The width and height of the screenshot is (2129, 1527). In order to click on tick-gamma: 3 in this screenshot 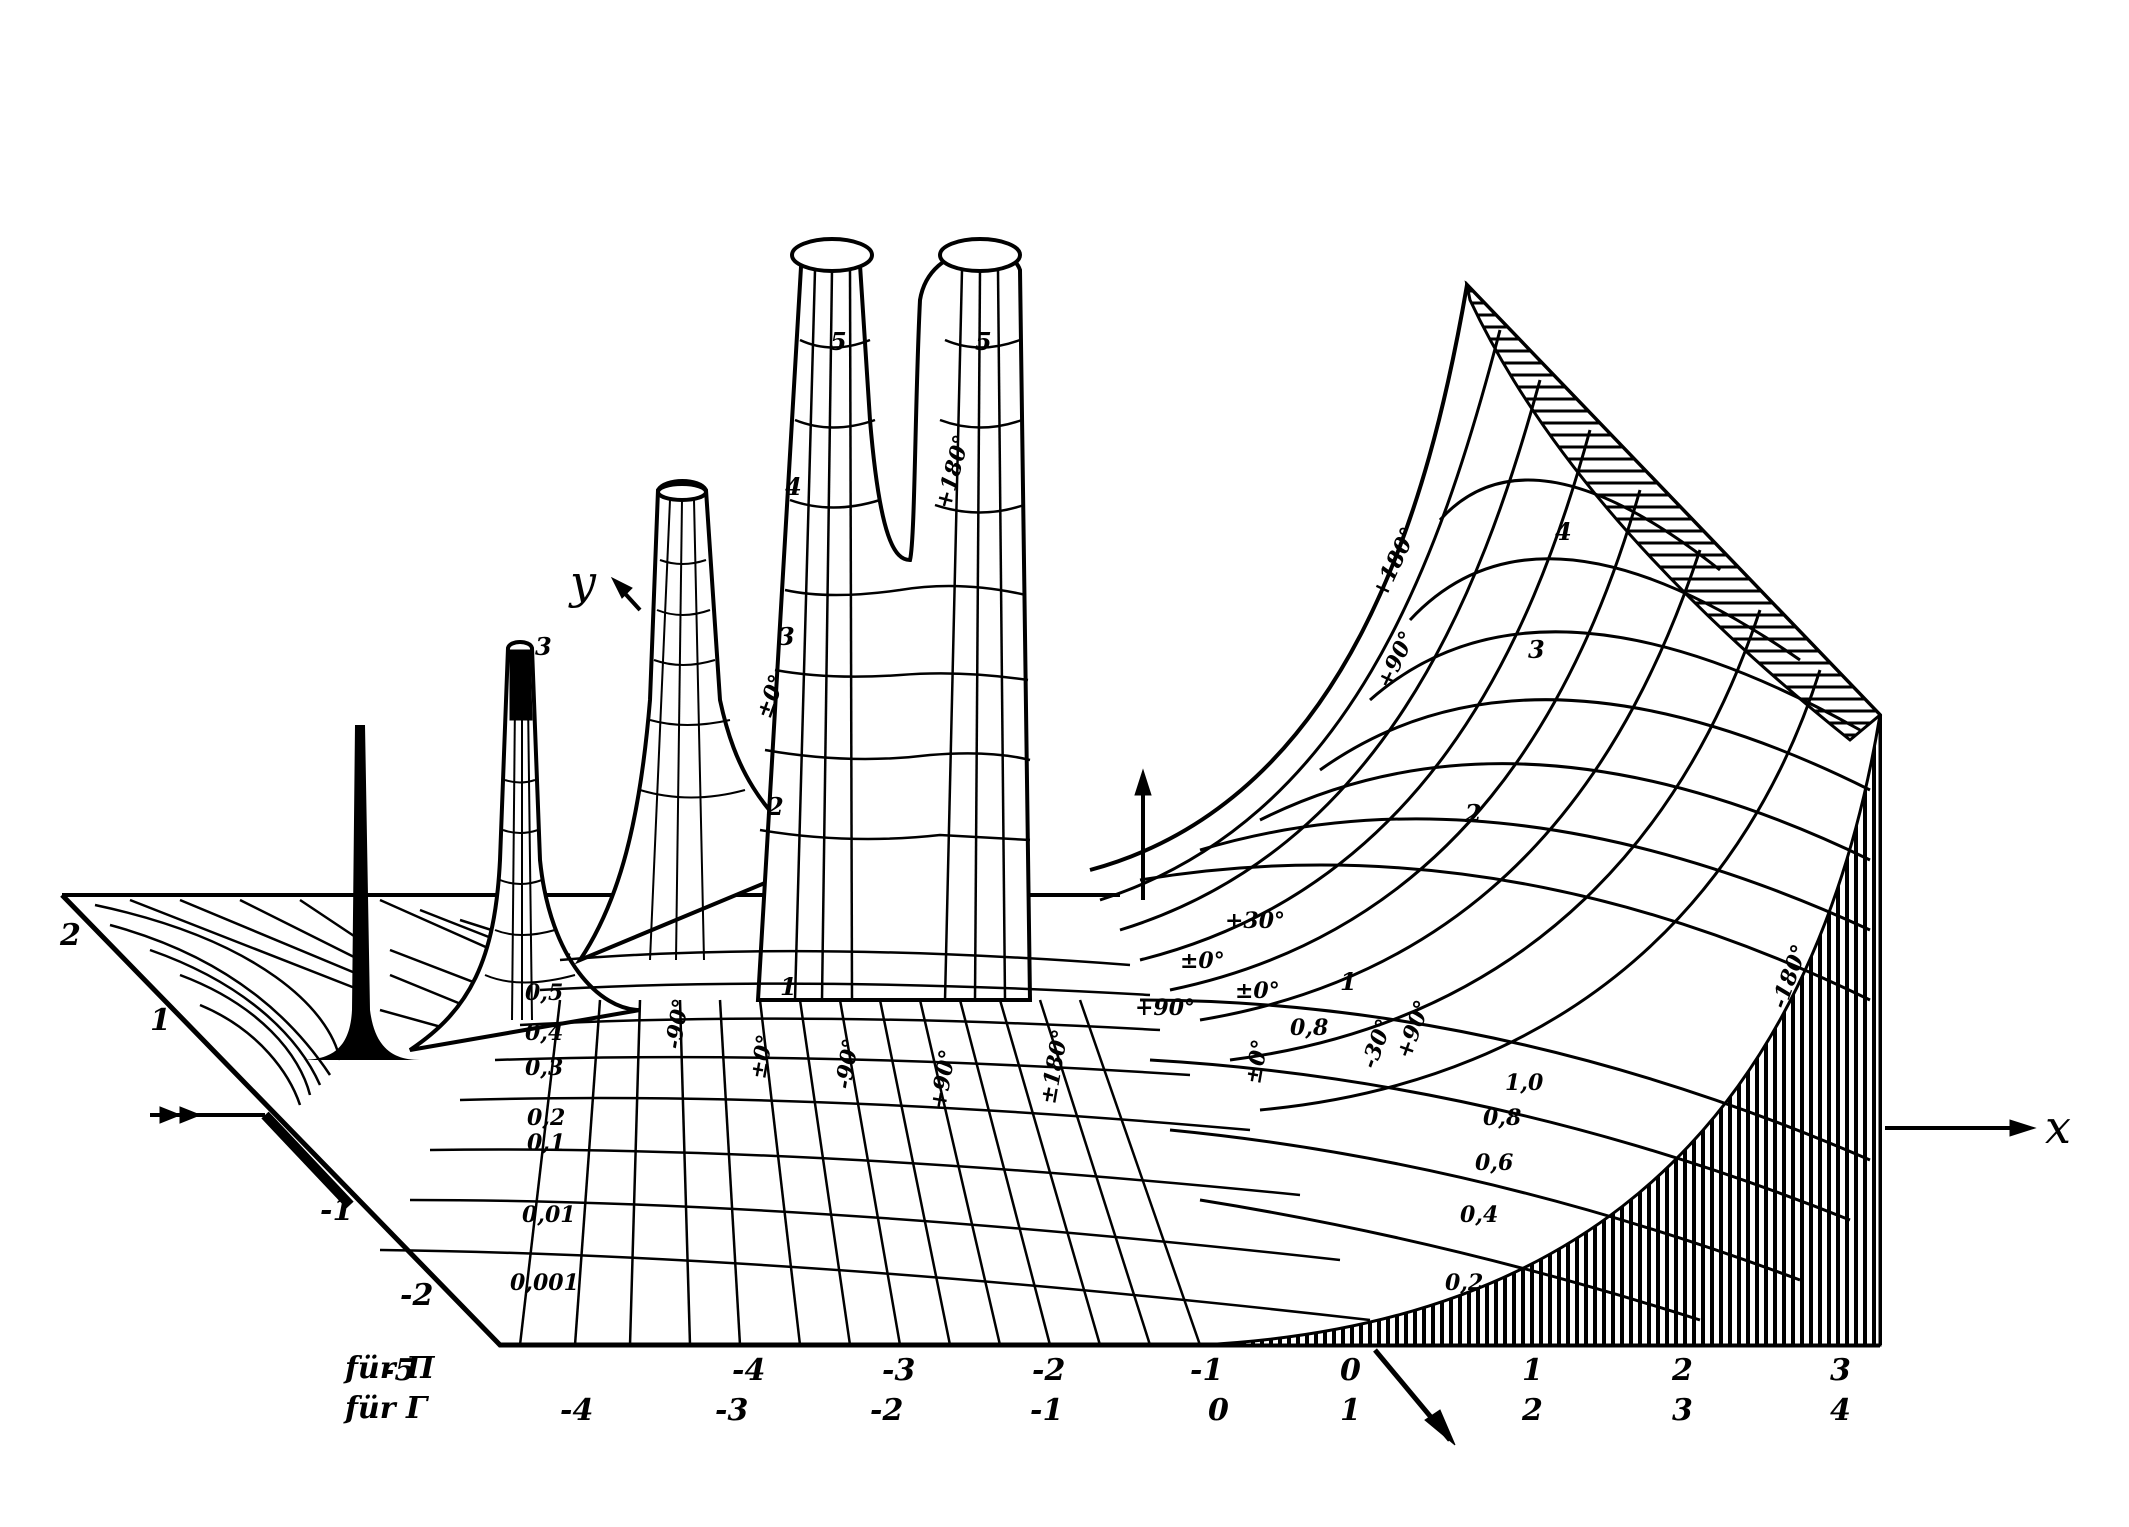, I will do `click(1682, 1410)`.